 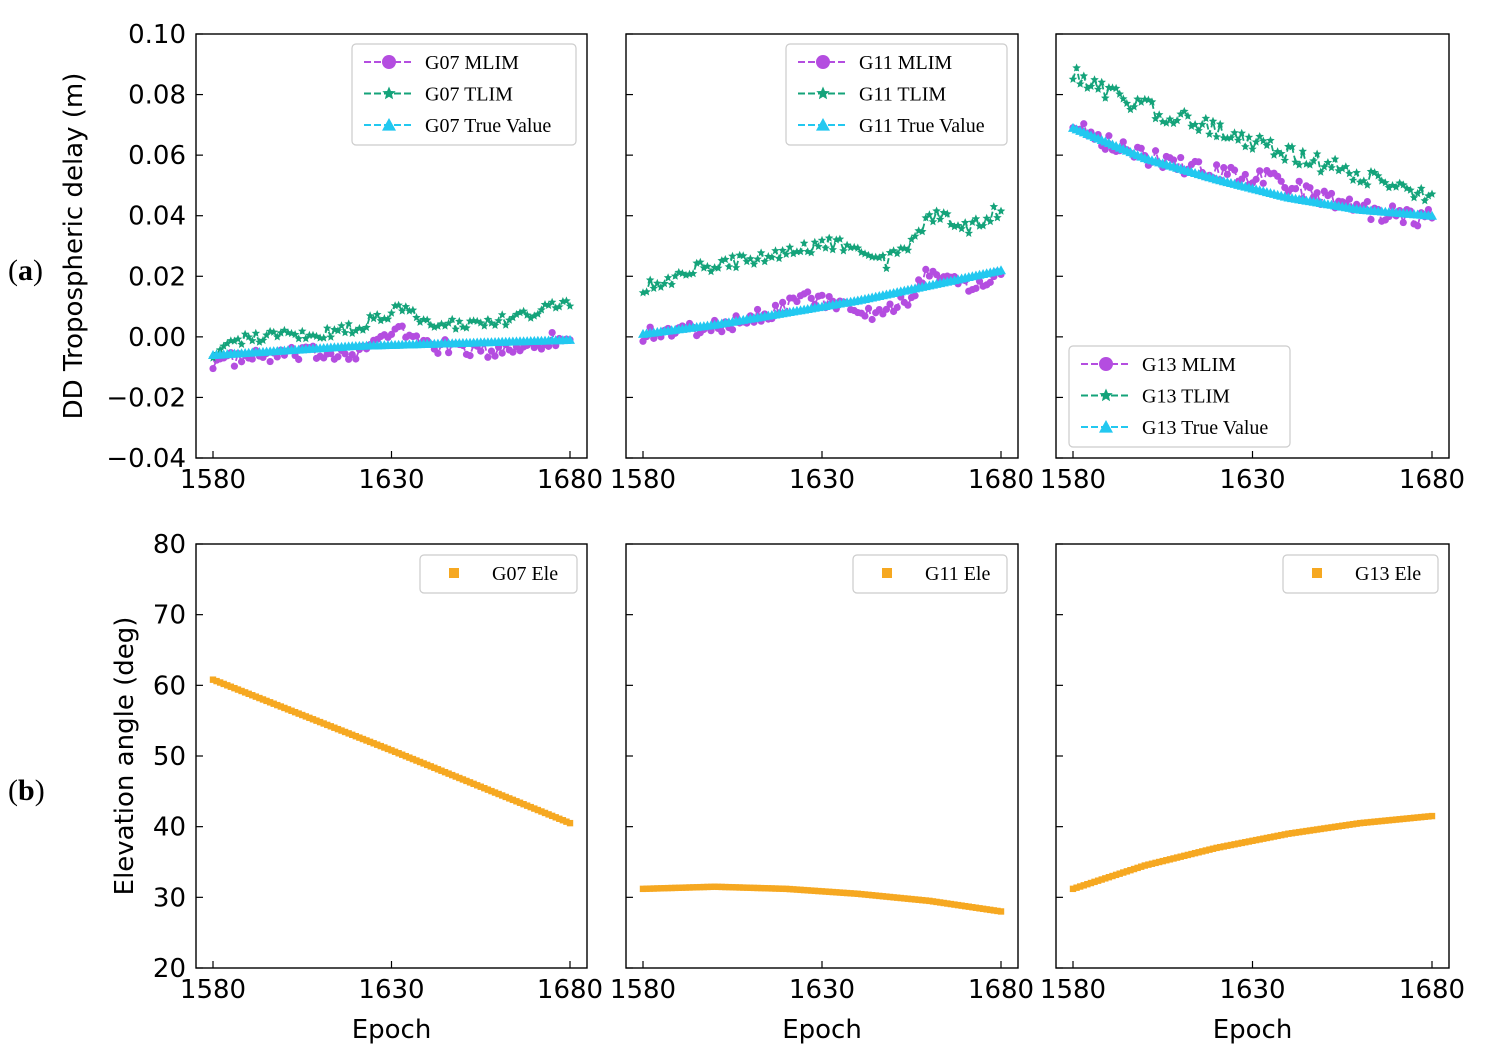 What do you see at coordinates (822, 1030) in the screenshot?
I see `x-axis-title: Epoch` at bounding box center [822, 1030].